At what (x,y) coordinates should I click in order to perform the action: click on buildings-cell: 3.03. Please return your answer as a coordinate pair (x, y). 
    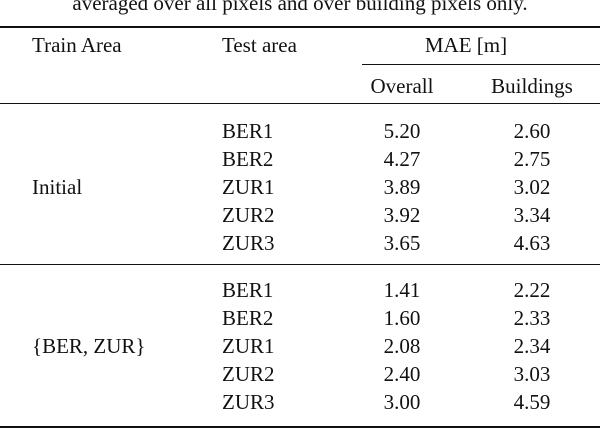
    Looking at the image, I should click on (532, 374).